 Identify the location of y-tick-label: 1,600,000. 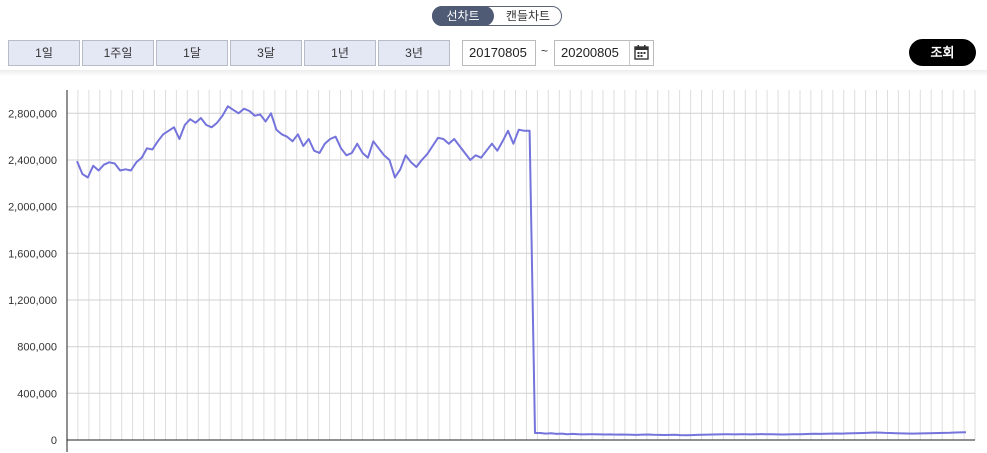
(32, 254).